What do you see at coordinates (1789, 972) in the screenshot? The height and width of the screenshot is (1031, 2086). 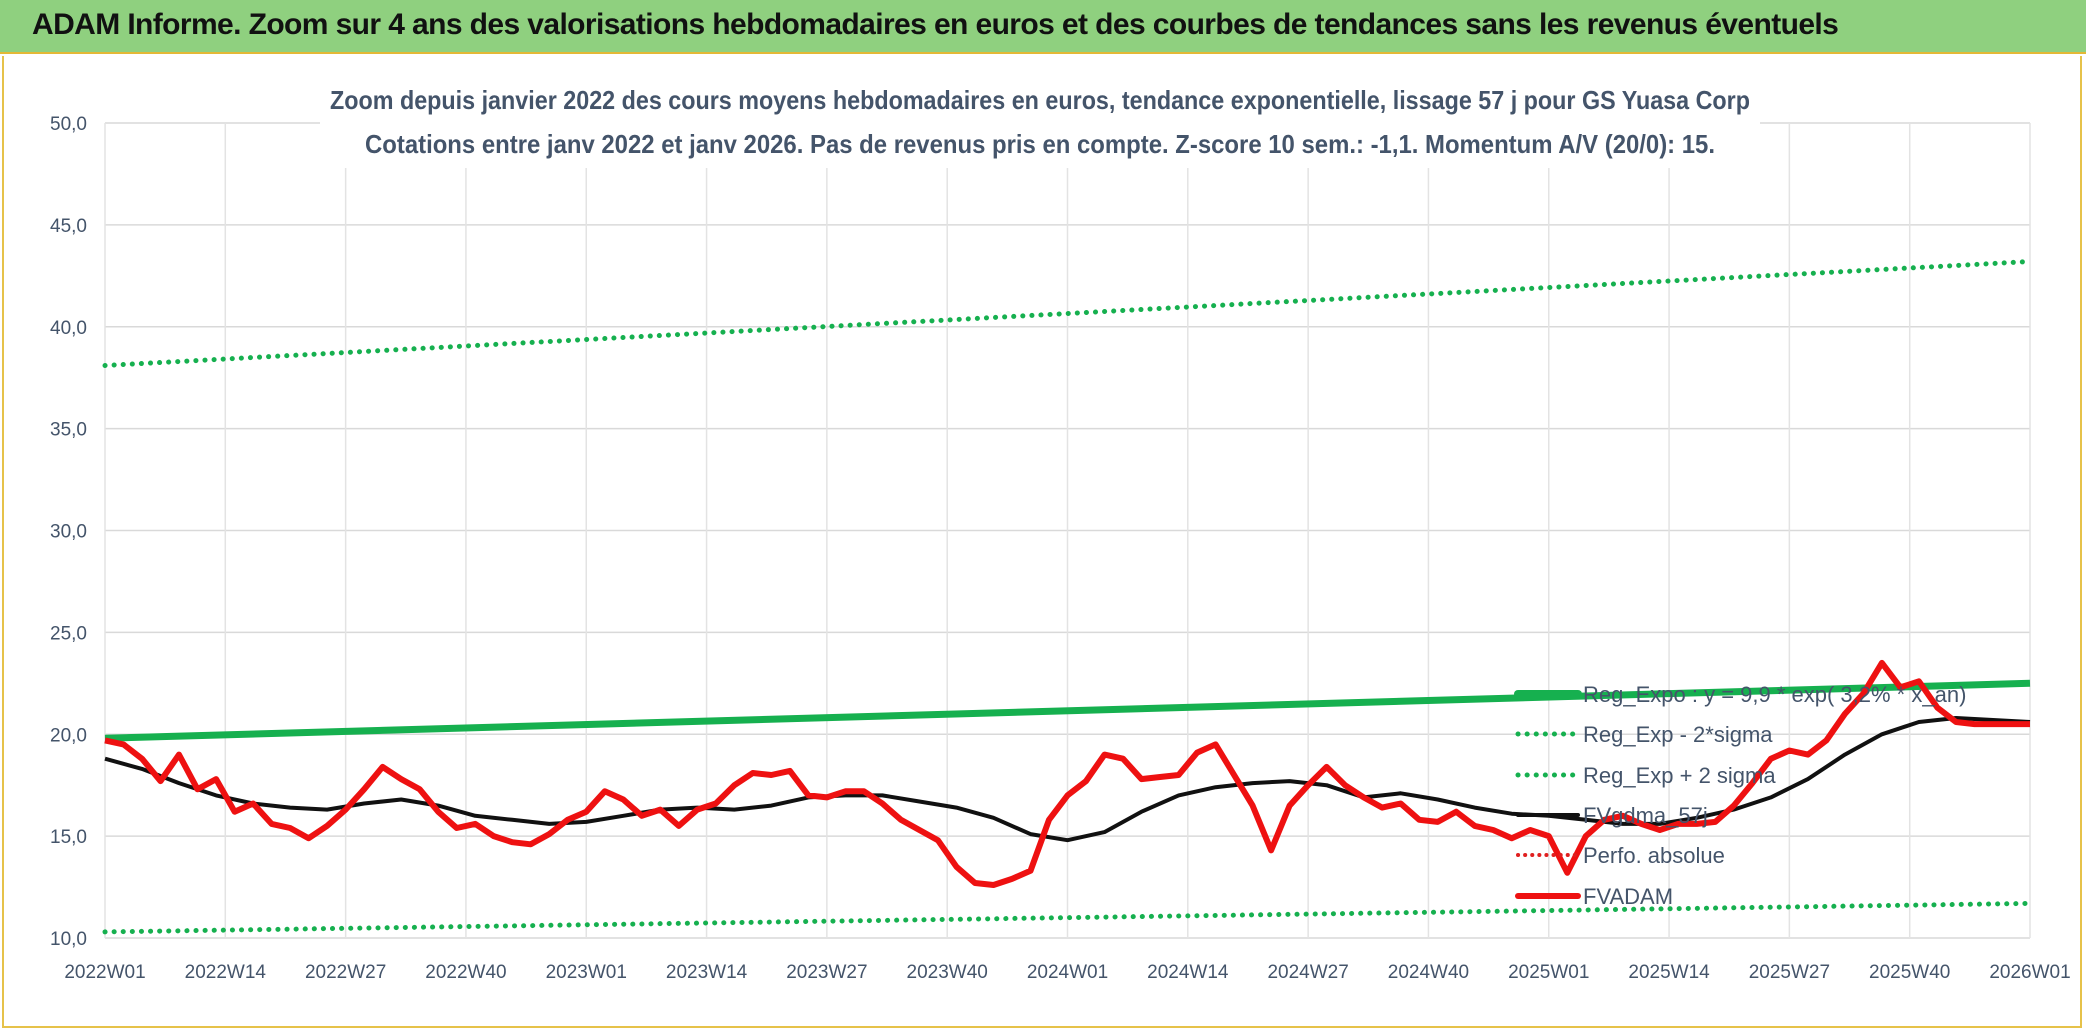 I see `x-tick-label: 2025W27` at bounding box center [1789, 972].